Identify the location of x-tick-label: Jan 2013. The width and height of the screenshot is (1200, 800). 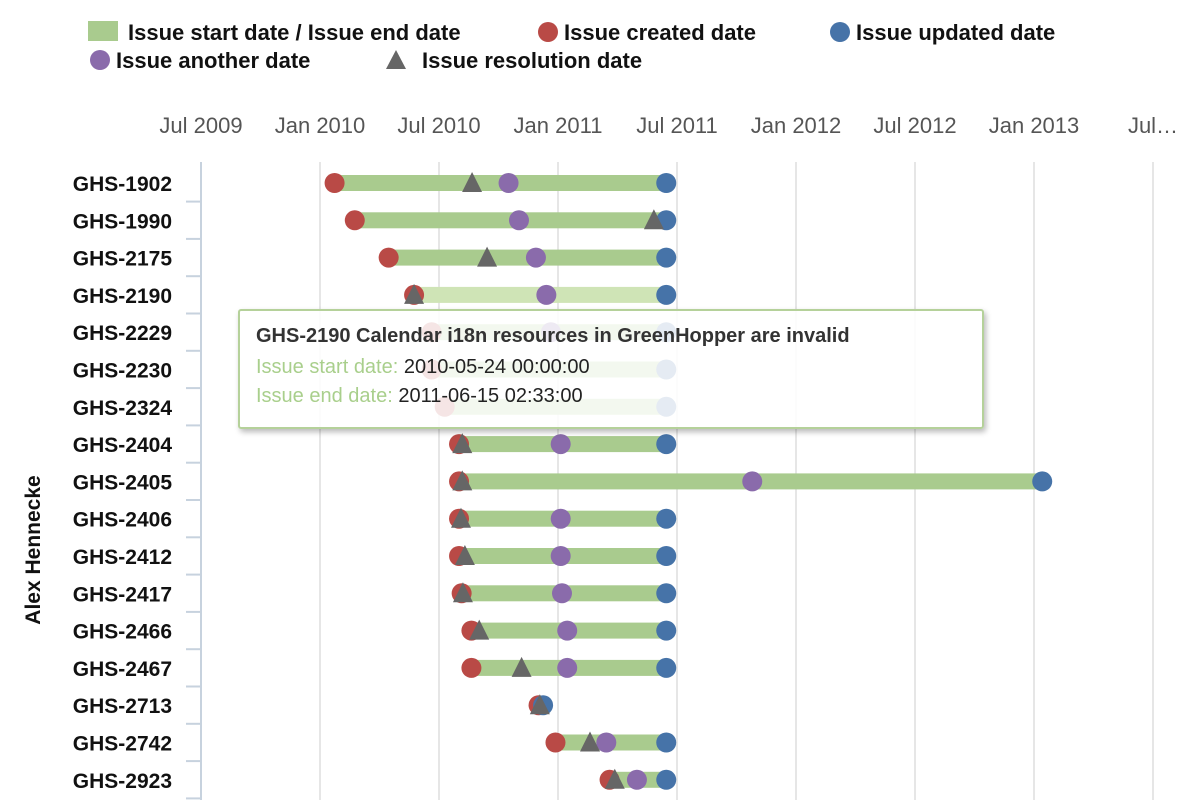
(1034, 125).